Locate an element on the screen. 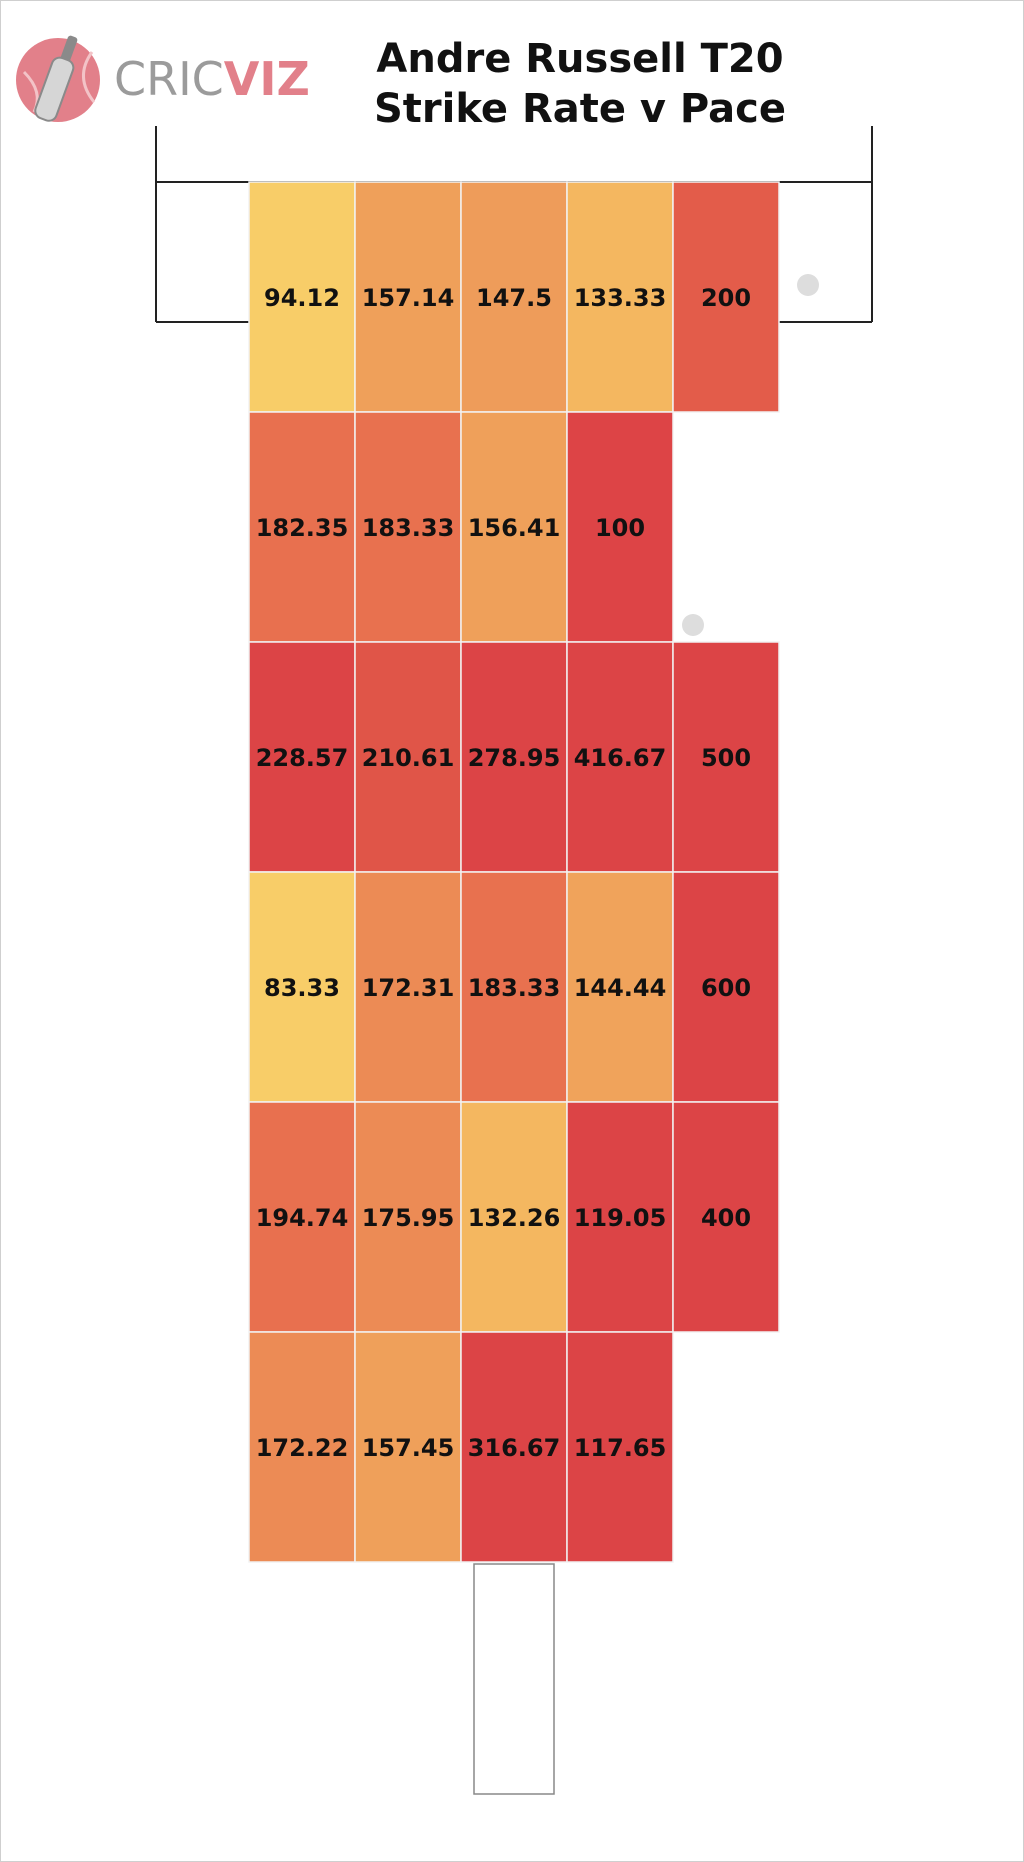 Image resolution: width=1024 pixels, height=1862 pixels. cell-value-label: 600 is located at coordinates (726, 988).